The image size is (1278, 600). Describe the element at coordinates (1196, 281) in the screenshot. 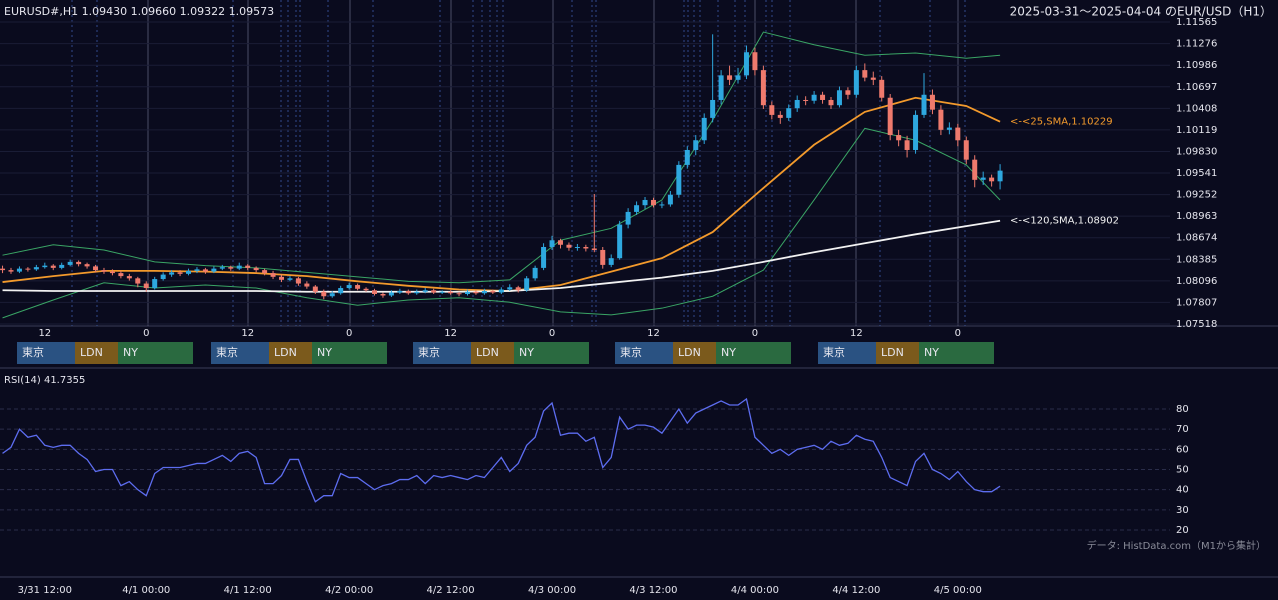

I see `y-tick-label: 1.08096` at that location.